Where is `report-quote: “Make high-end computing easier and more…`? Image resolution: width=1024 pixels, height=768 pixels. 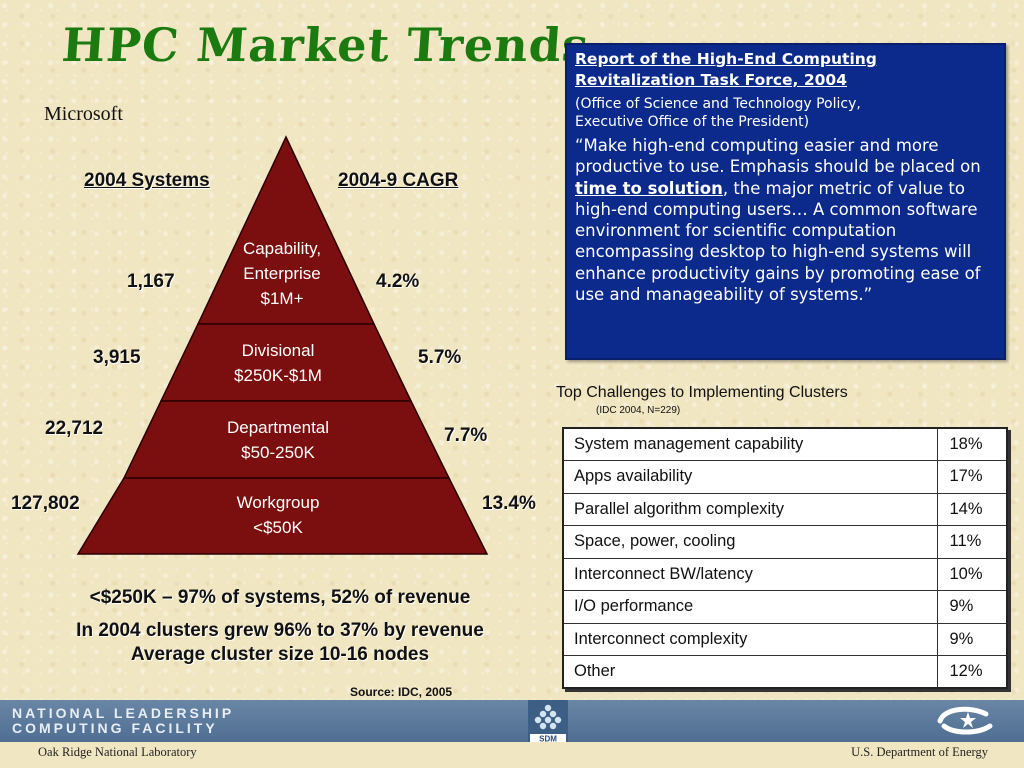 report-quote: “Make high-end computing easier and more… is located at coordinates (778, 220).